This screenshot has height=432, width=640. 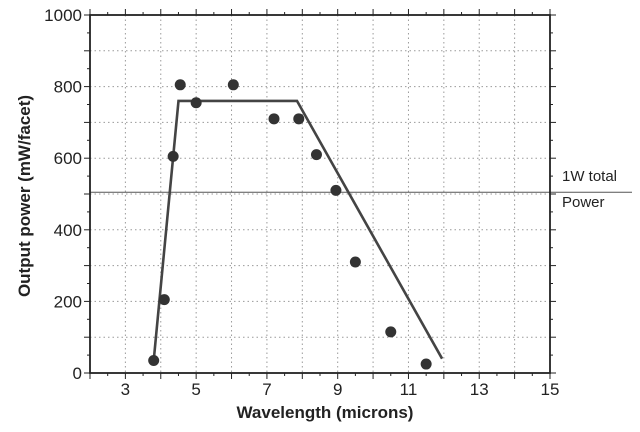 I want to click on y-axis-label: Output power (mW/facet), so click(x=24, y=196).